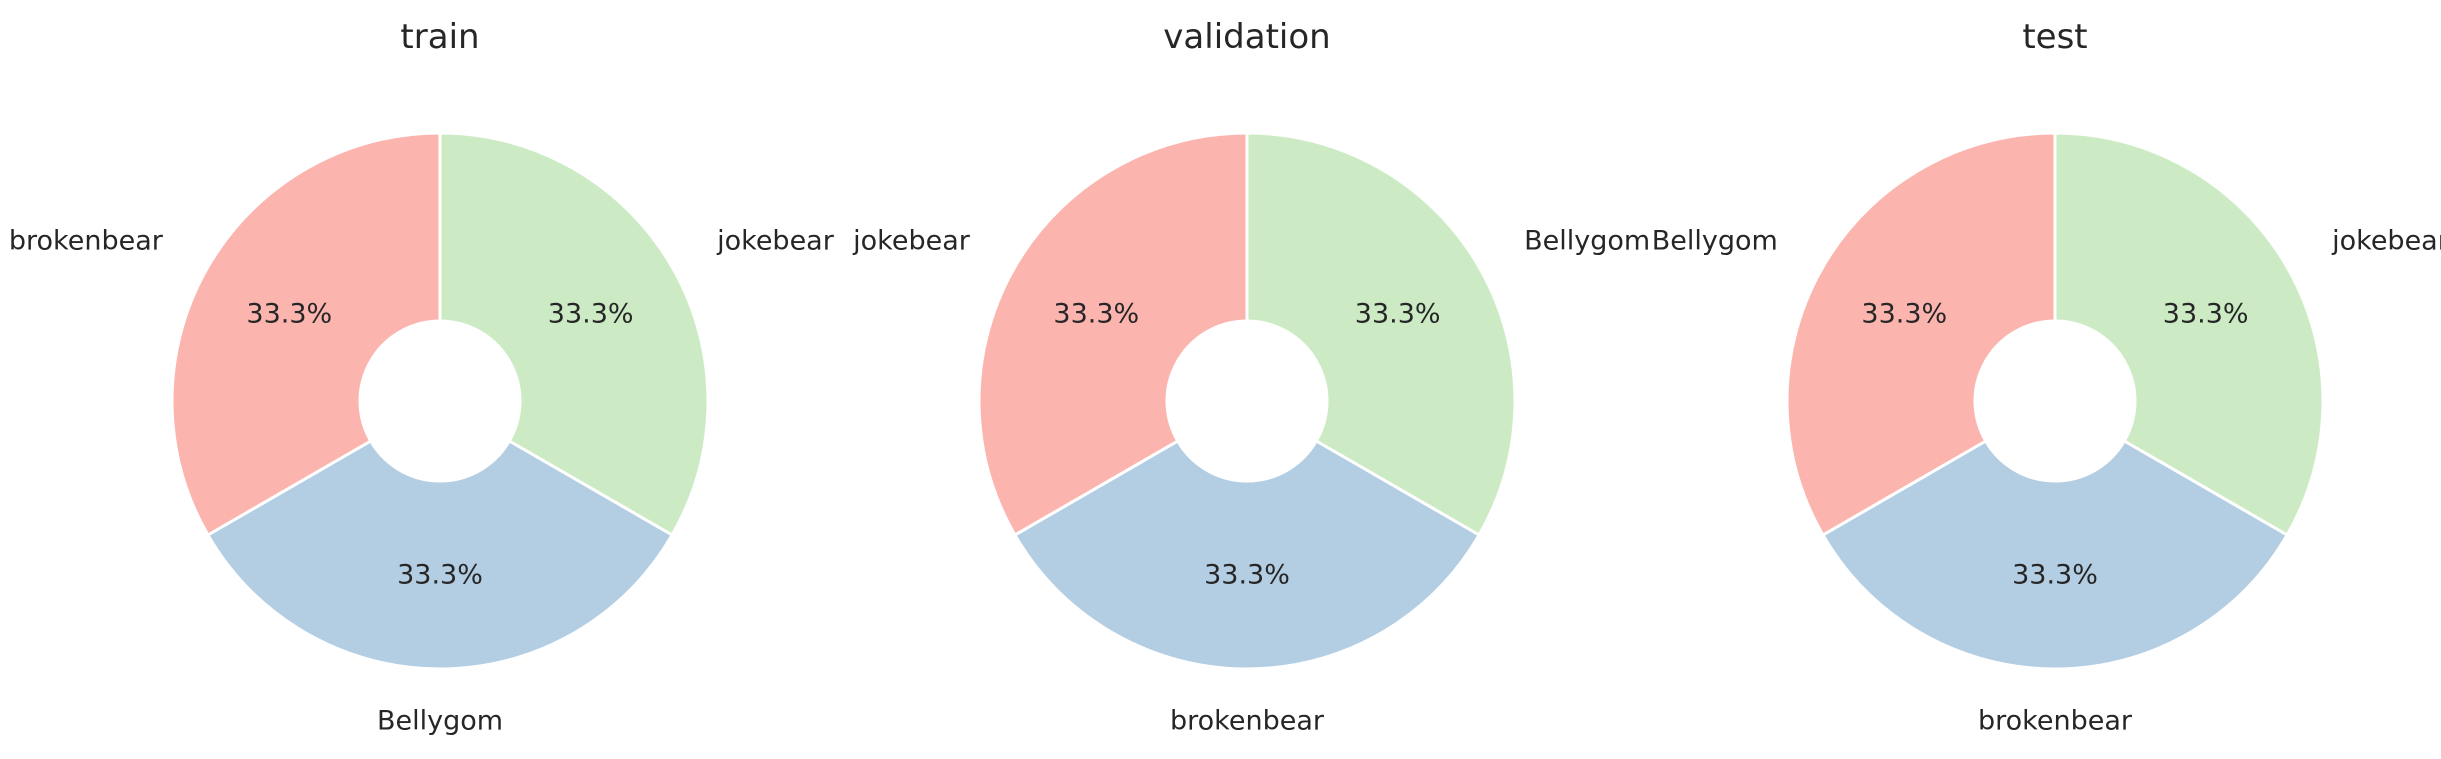  Describe the element at coordinates (439, 37) in the screenshot. I see `chart-title: train` at that location.